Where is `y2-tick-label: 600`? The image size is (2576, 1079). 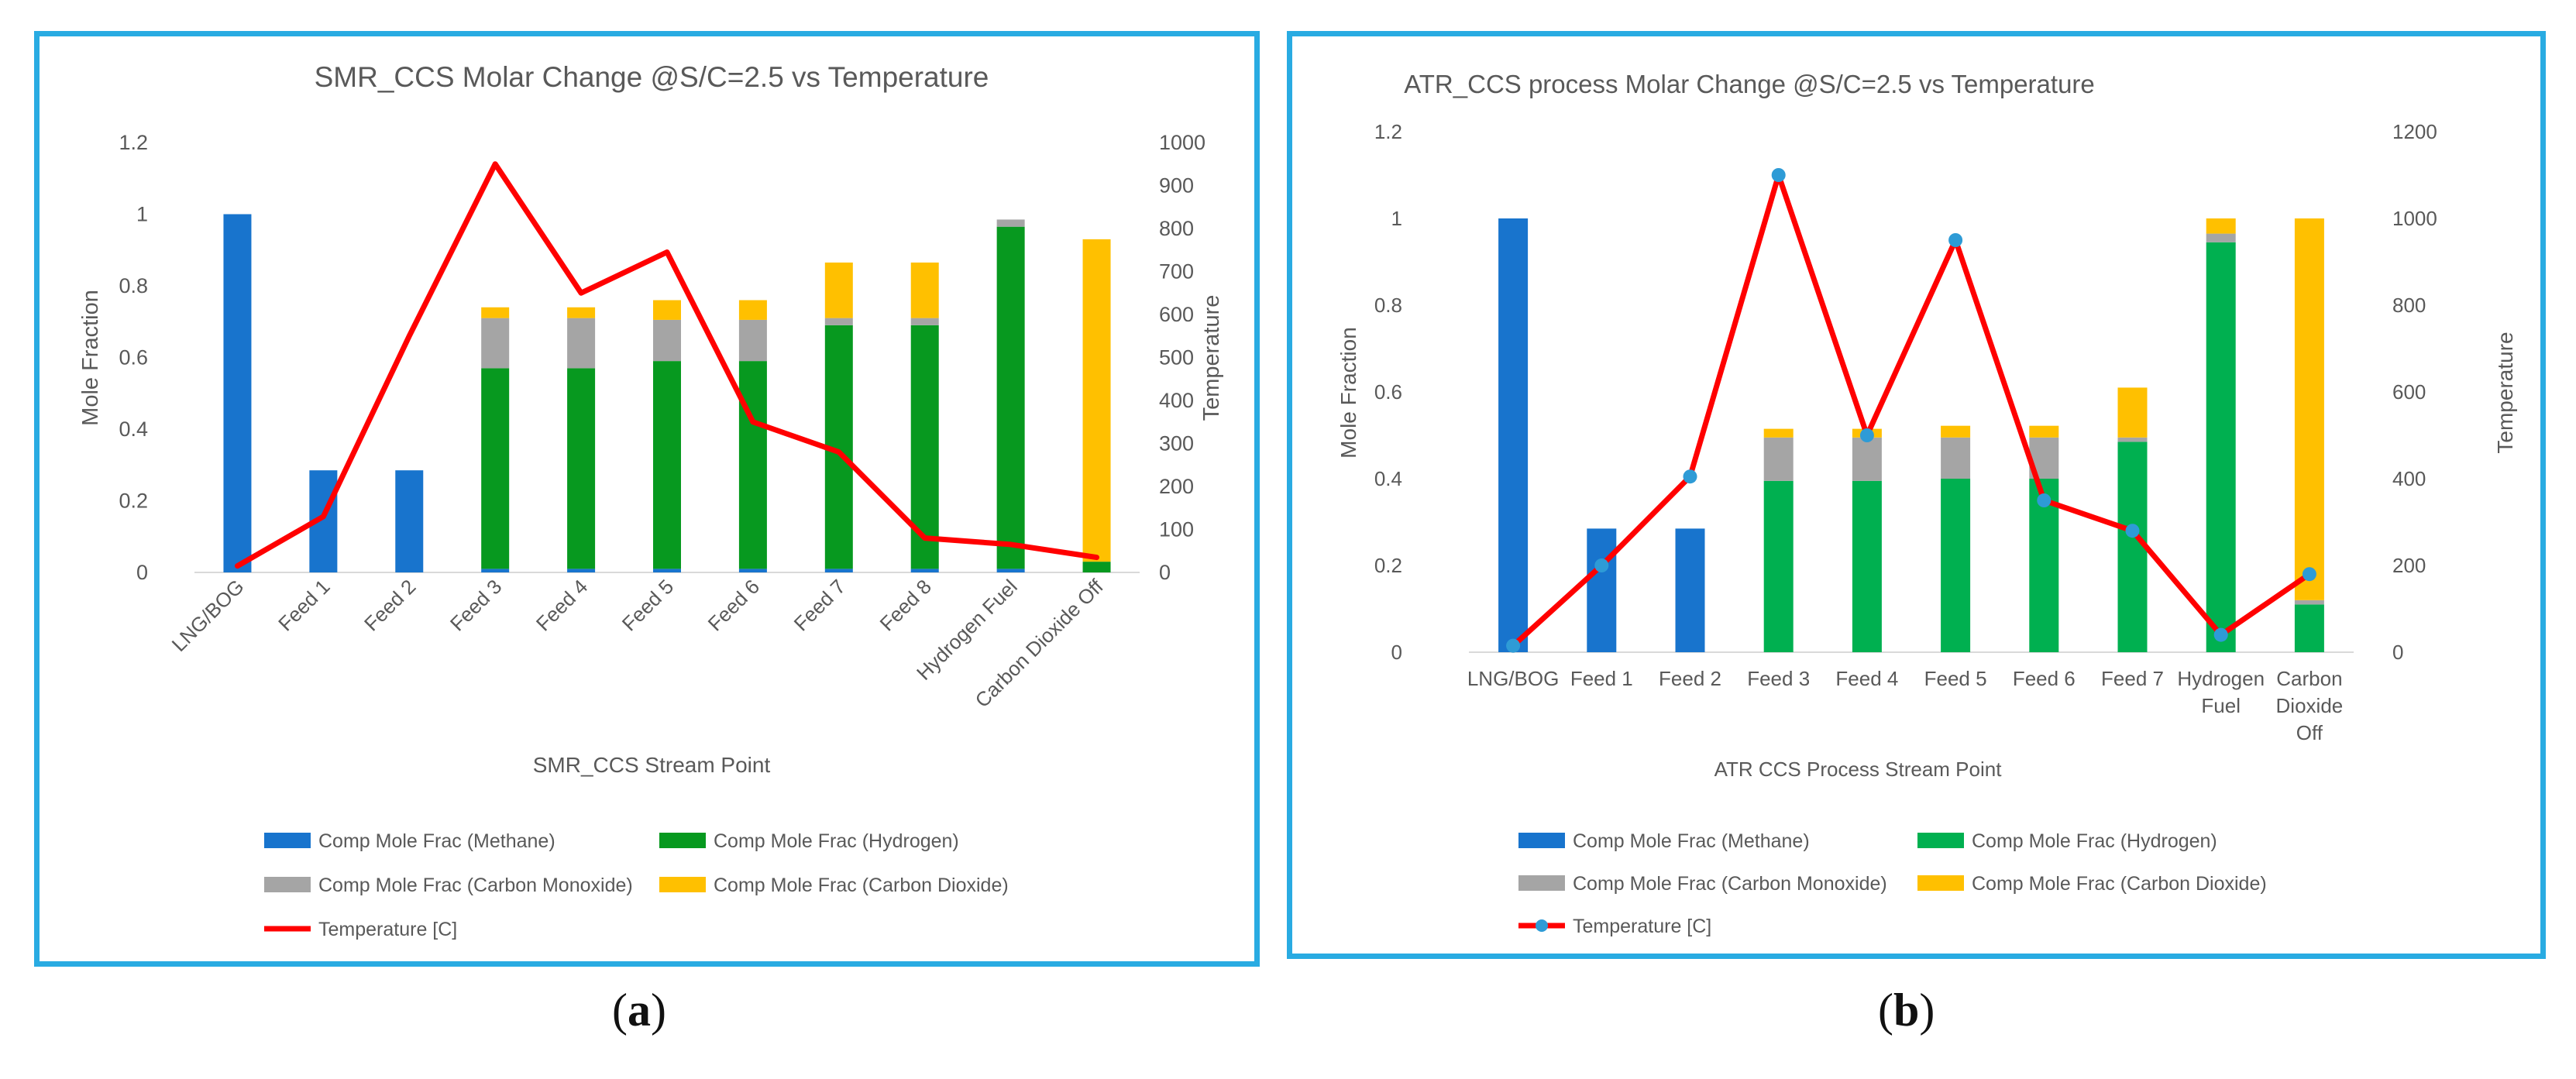 y2-tick-label: 600 is located at coordinates (1176, 314).